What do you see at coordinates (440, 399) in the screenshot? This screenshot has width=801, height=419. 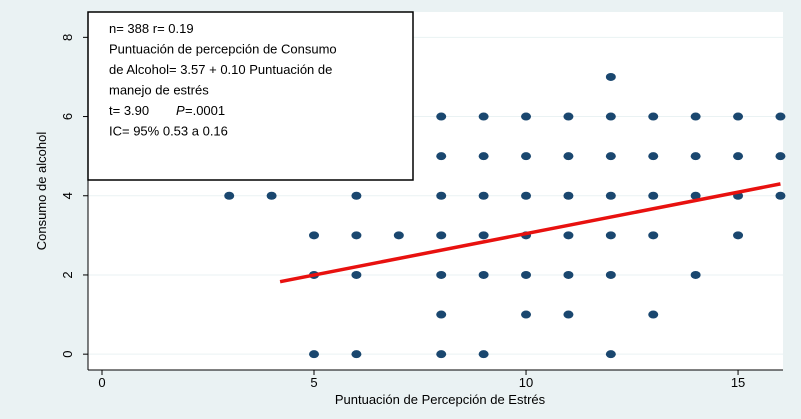 I see `x-axis-title: Puntuación de Percepción de Estrés` at bounding box center [440, 399].